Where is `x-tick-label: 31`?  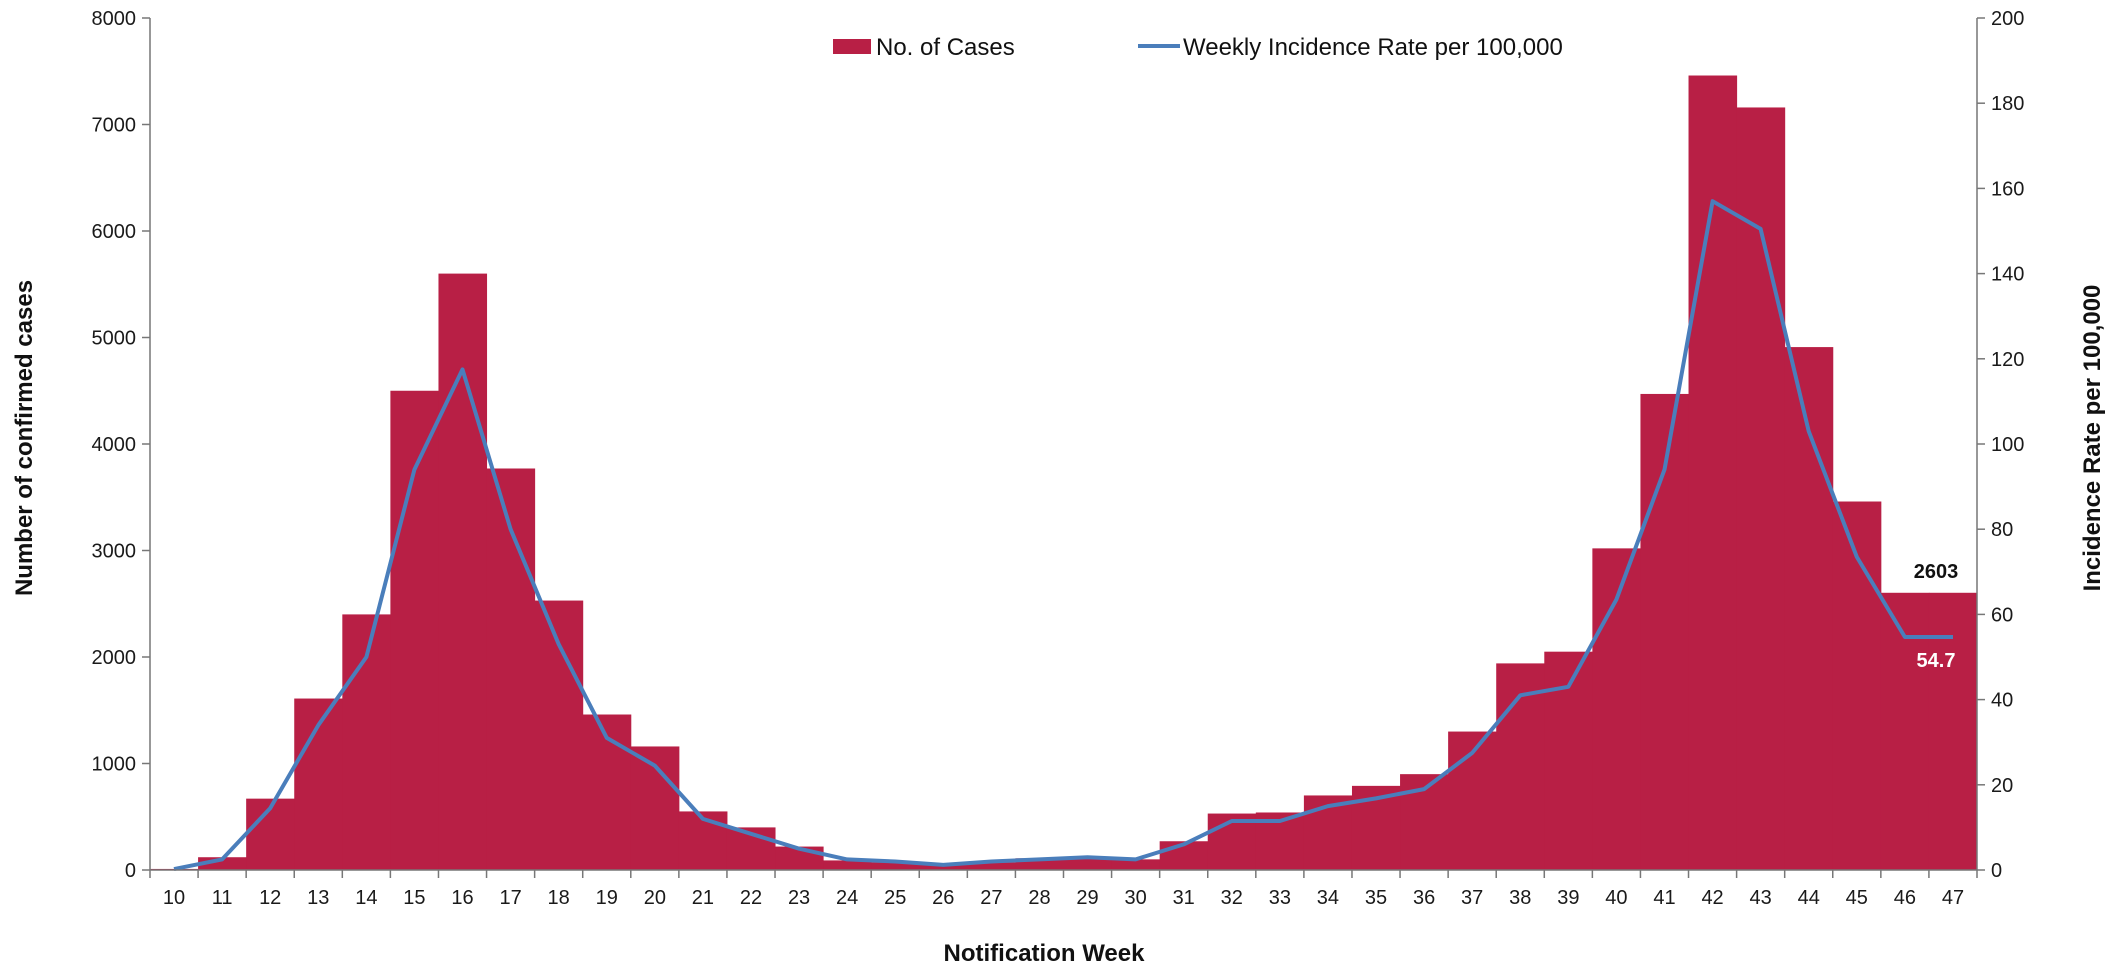
x-tick-label: 31 is located at coordinates (1184, 898).